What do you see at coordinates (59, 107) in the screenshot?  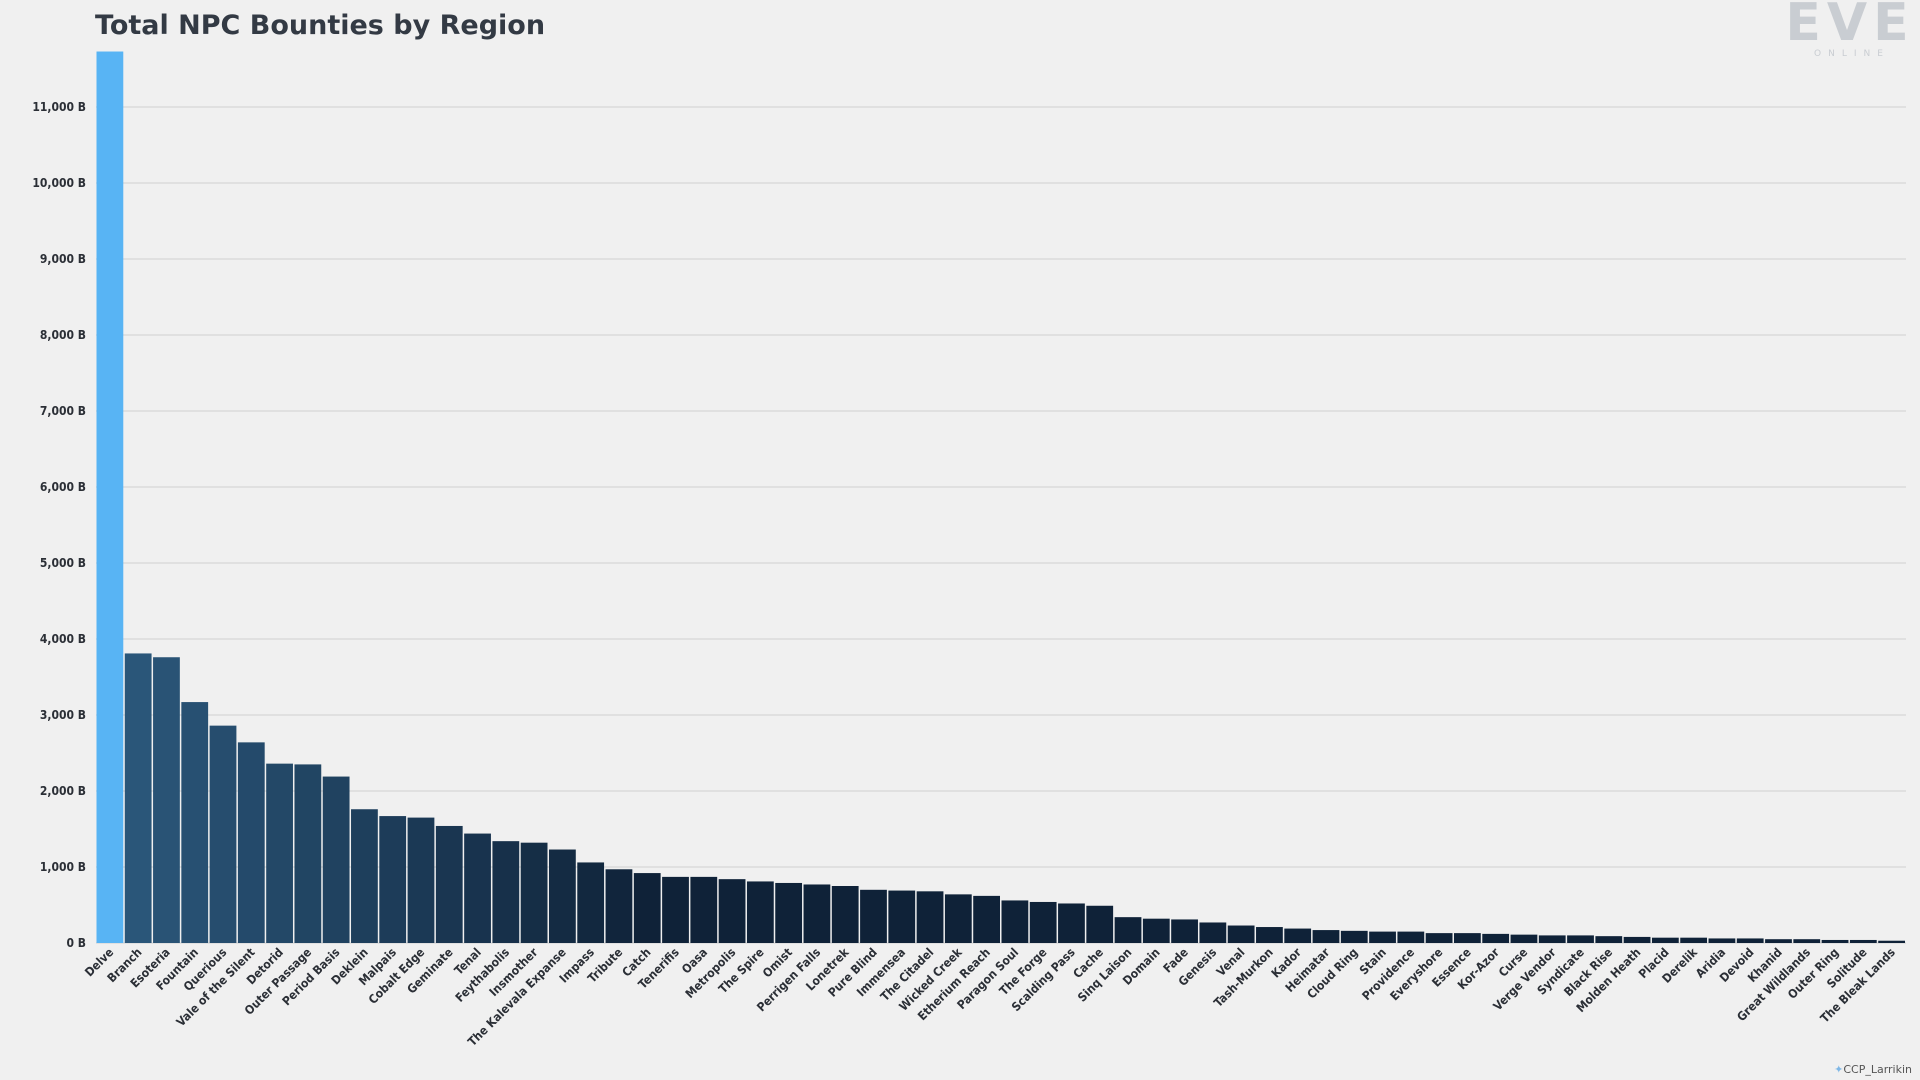 I see `y-tick-label: 11,000 B` at bounding box center [59, 107].